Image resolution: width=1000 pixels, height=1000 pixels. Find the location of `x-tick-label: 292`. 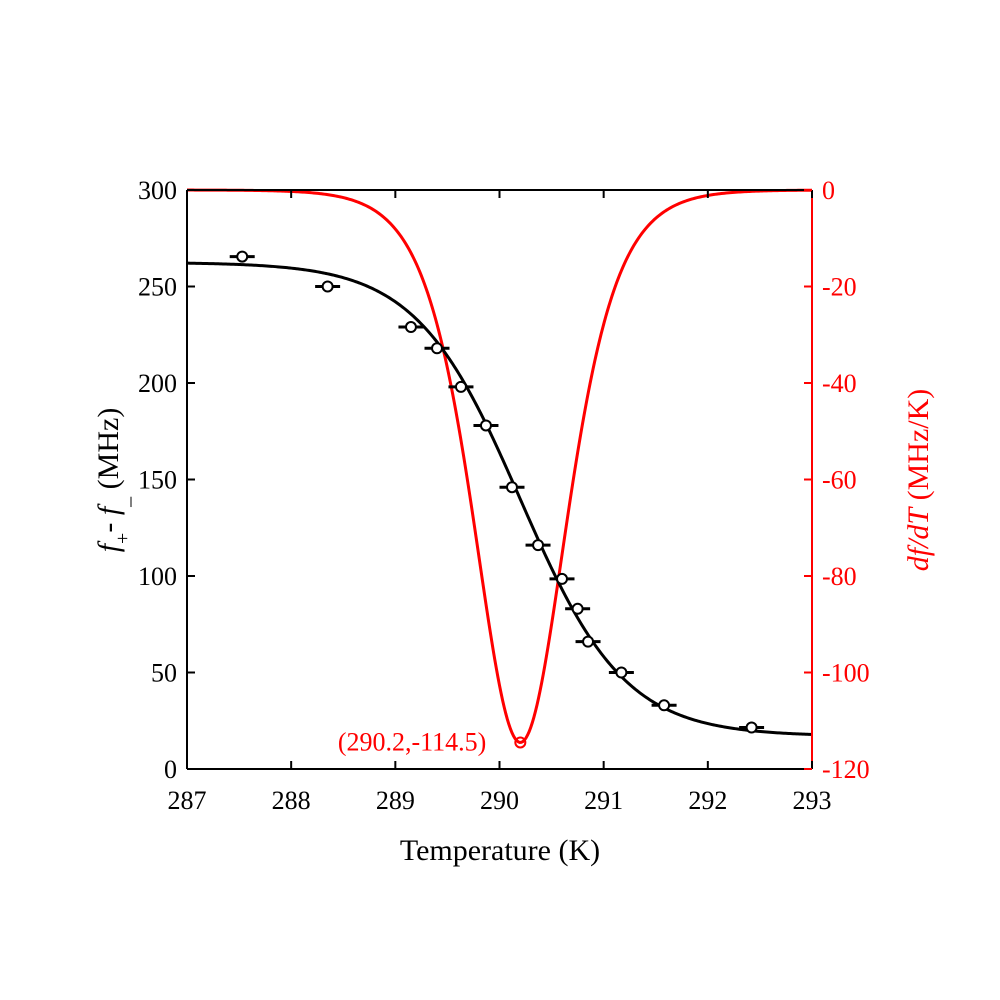

x-tick-label: 292 is located at coordinates (707, 800).